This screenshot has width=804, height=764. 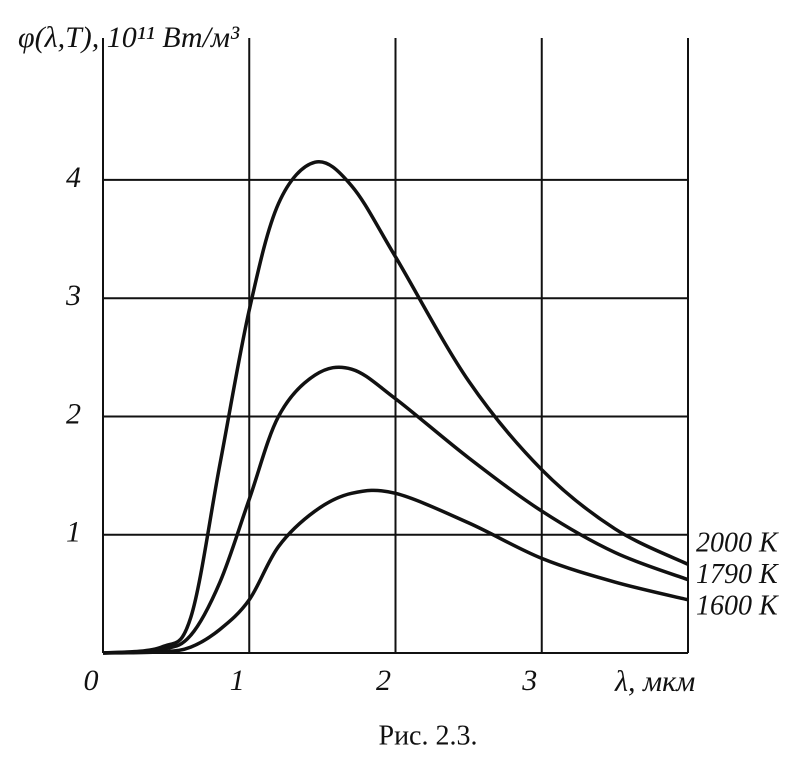 What do you see at coordinates (737, 542) in the screenshot?
I see `legend-label: 2000 K` at bounding box center [737, 542].